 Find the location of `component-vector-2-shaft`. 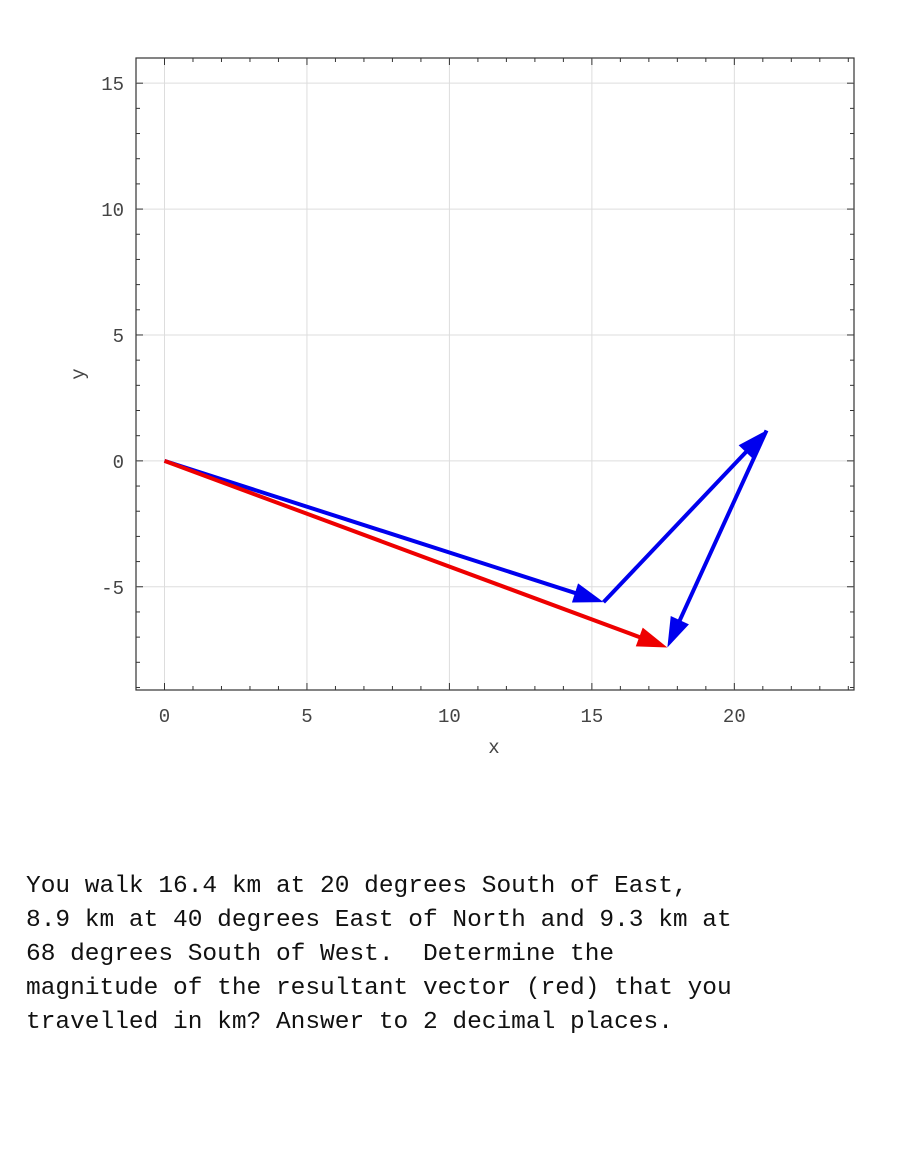

component-vector-2-shaft is located at coordinates (676, 525).